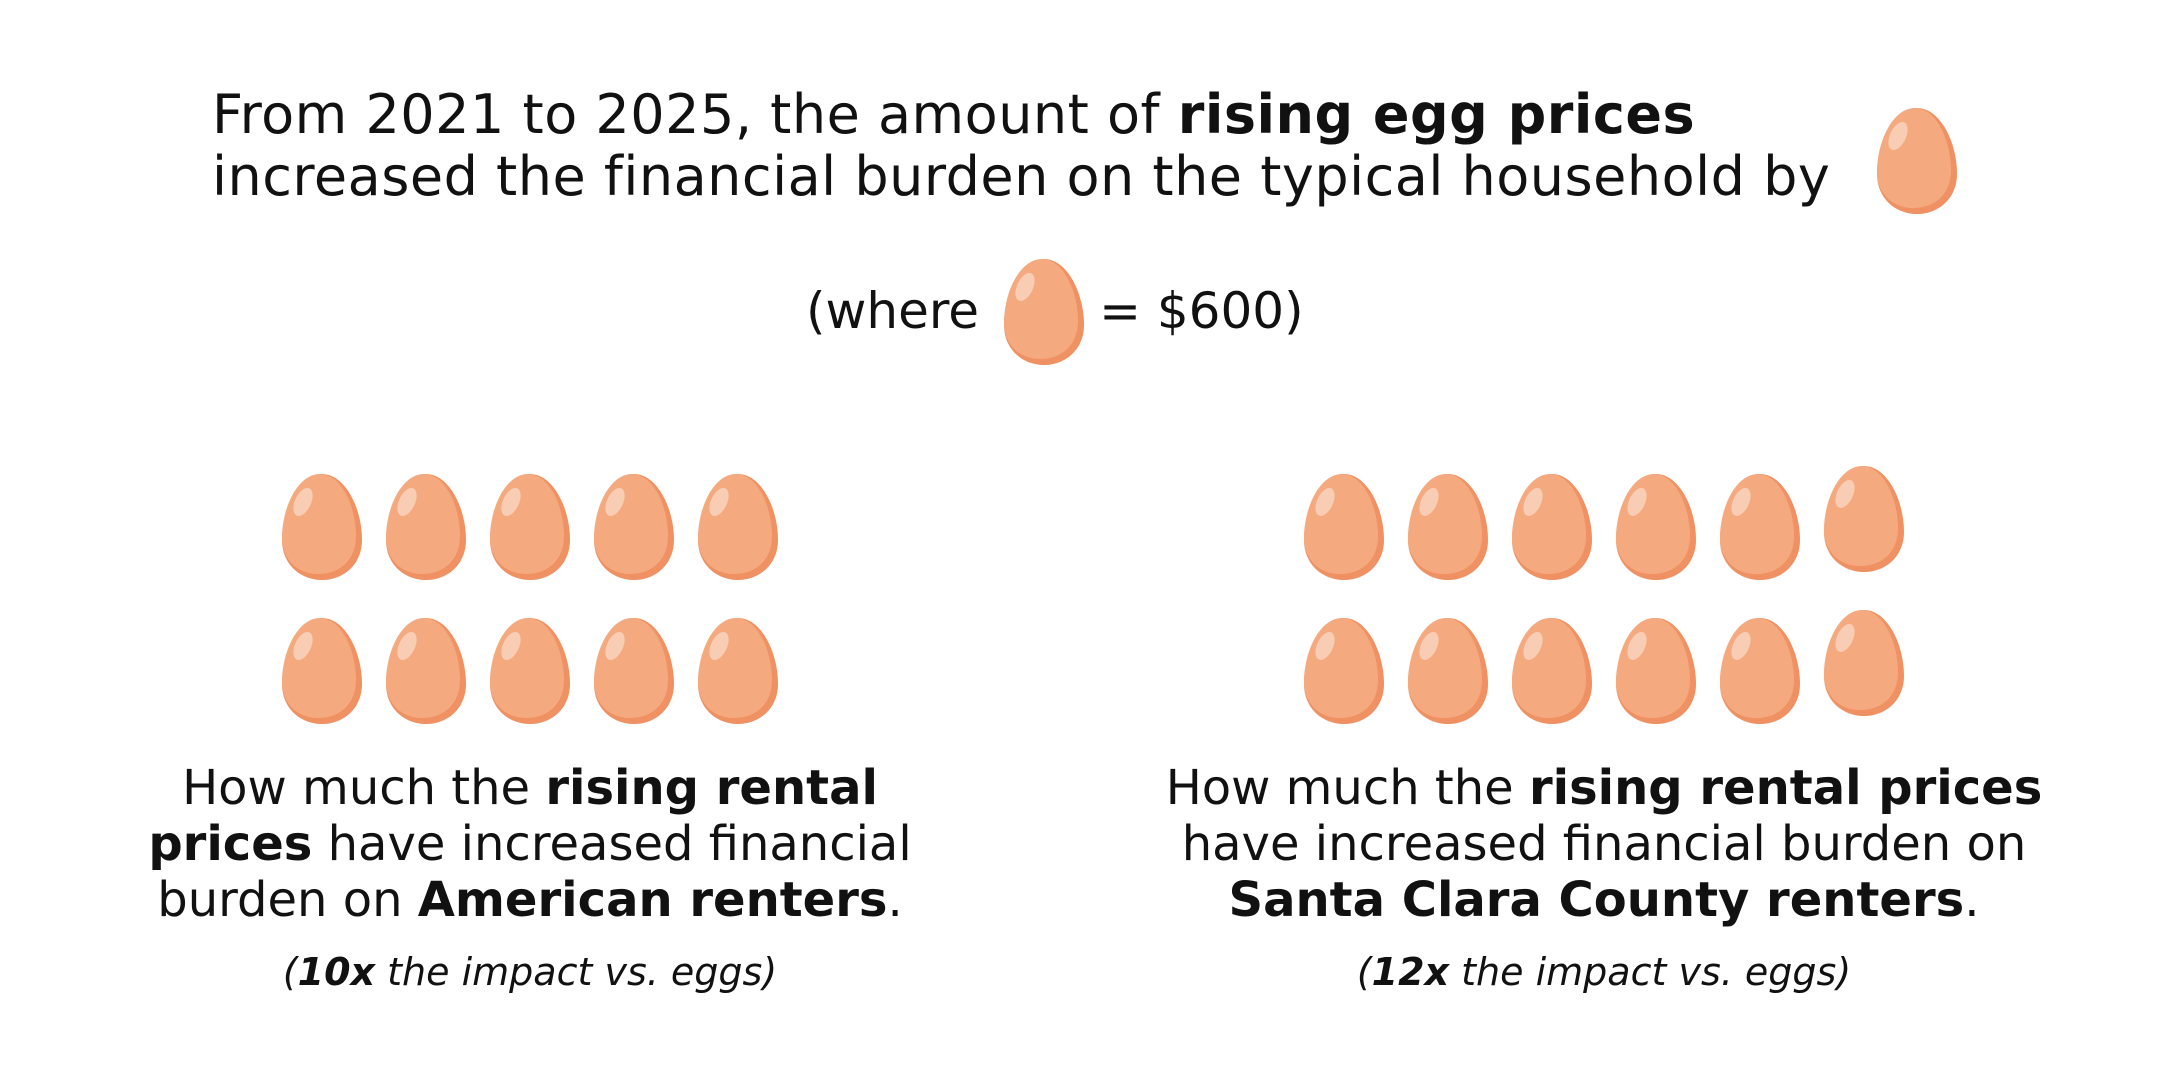  Describe the element at coordinates (893, 311) in the screenshot. I see `legend-prefix: (where` at that location.